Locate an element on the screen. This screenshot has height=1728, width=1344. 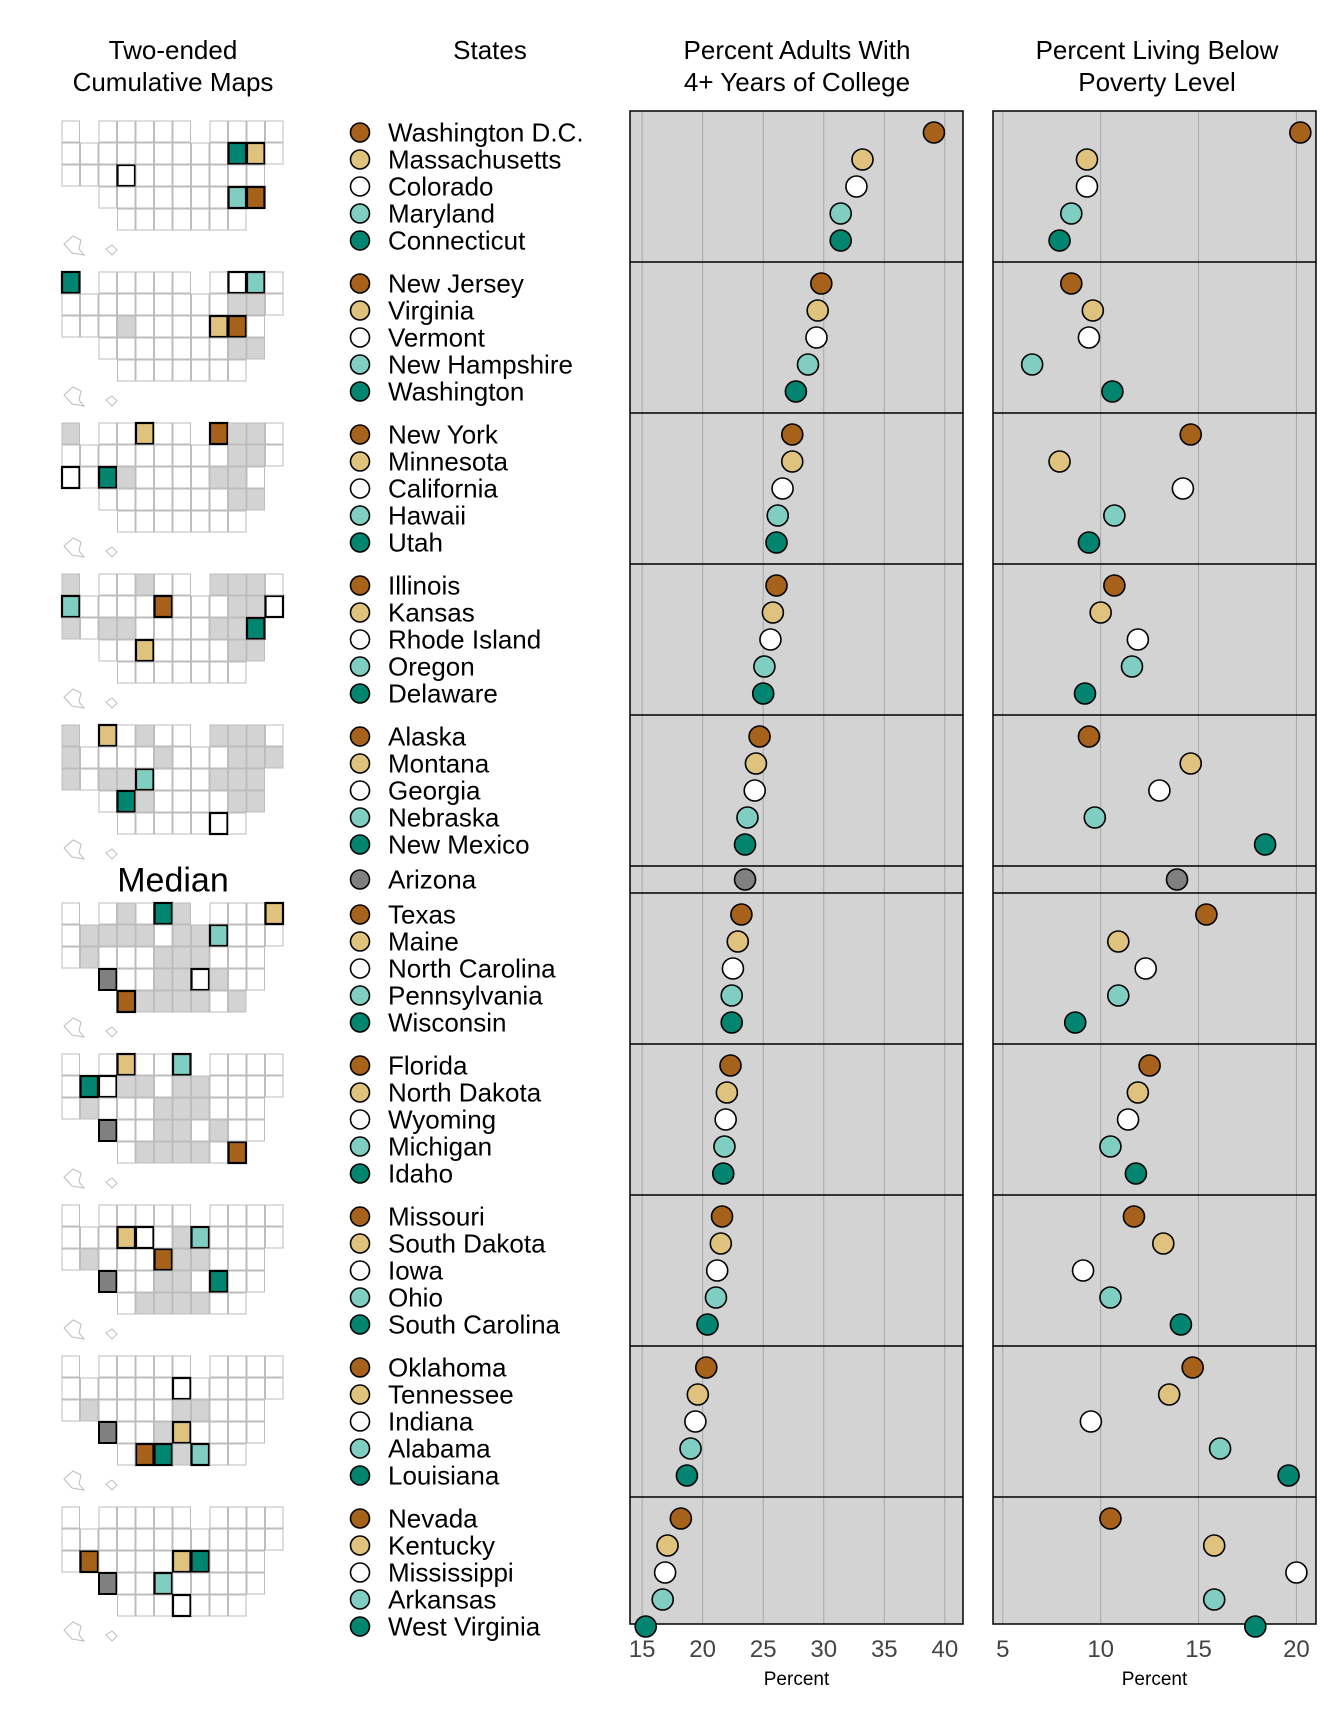
college-axis-title: Percent is located at coordinates (797, 1679).